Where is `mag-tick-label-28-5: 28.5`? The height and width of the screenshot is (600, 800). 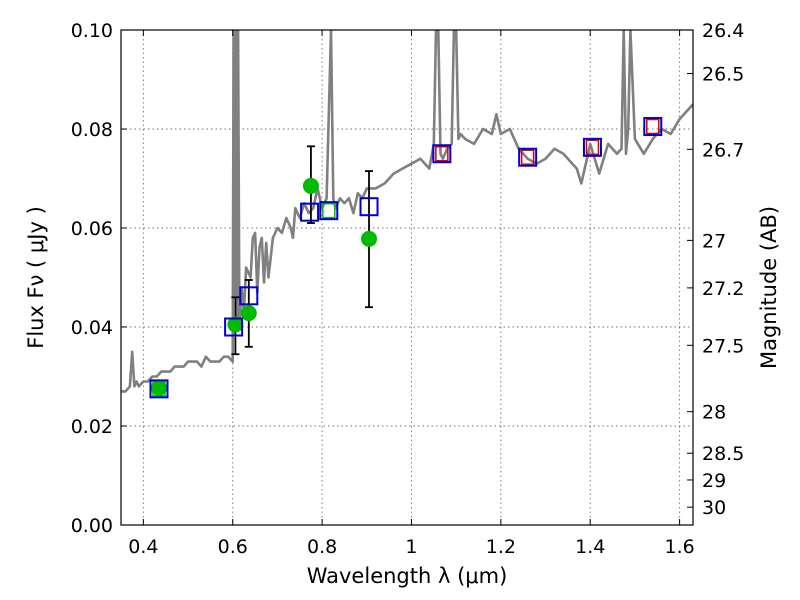 mag-tick-label-28-5: 28.5 is located at coordinates (723, 454).